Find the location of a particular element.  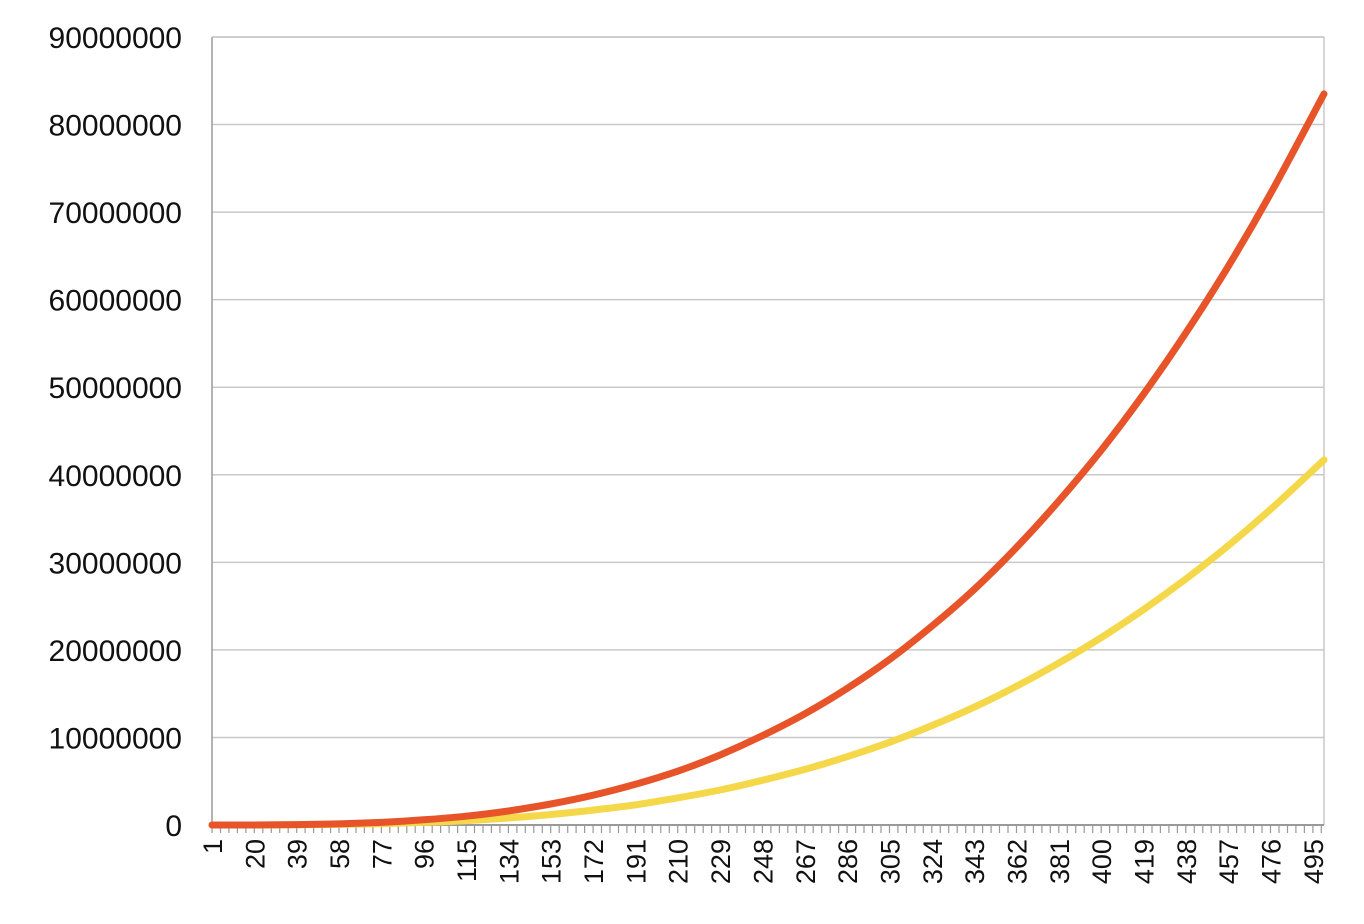

y-tick-label: 10000000 is located at coordinates (115, 738).